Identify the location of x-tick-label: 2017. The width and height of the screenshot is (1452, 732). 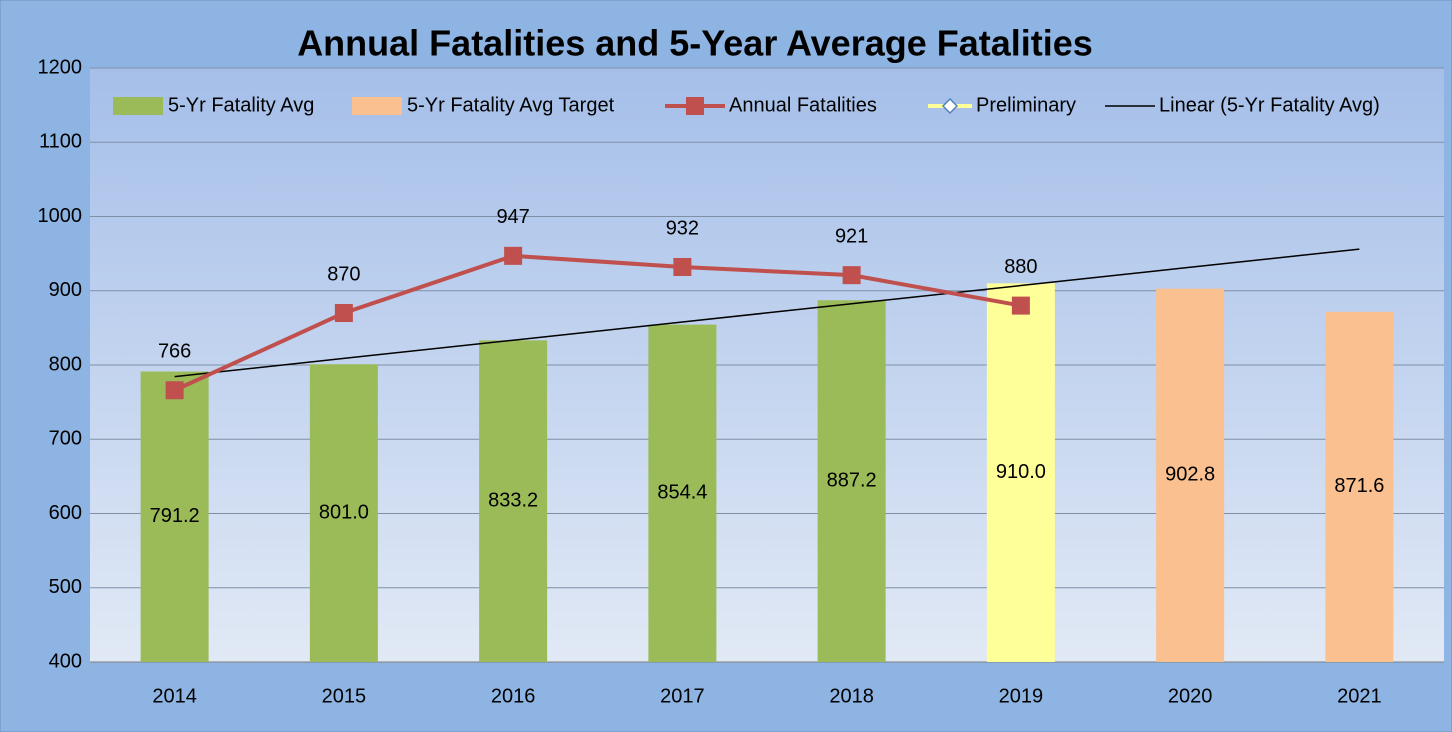
(682, 696).